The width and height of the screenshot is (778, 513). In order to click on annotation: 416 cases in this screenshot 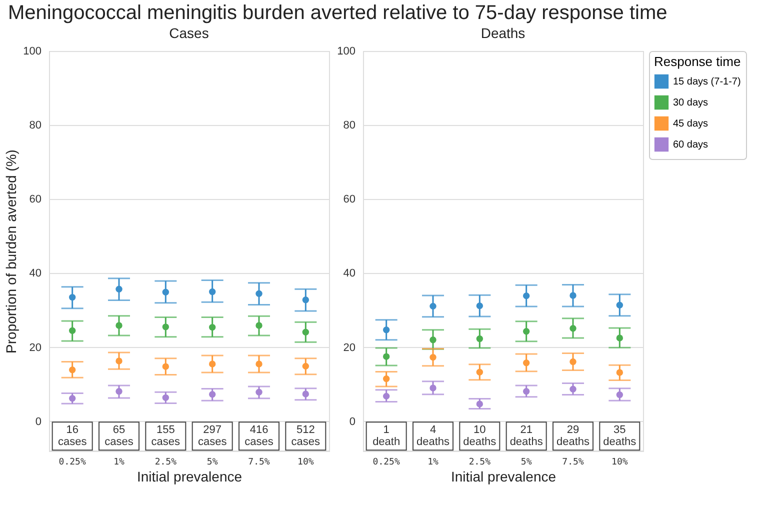, I will do `click(259, 436)`.